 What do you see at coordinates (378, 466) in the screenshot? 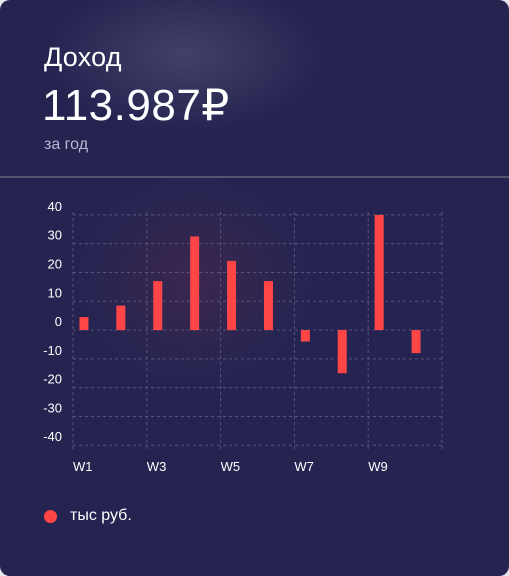
I see `x-tick-label: W9` at bounding box center [378, 466].